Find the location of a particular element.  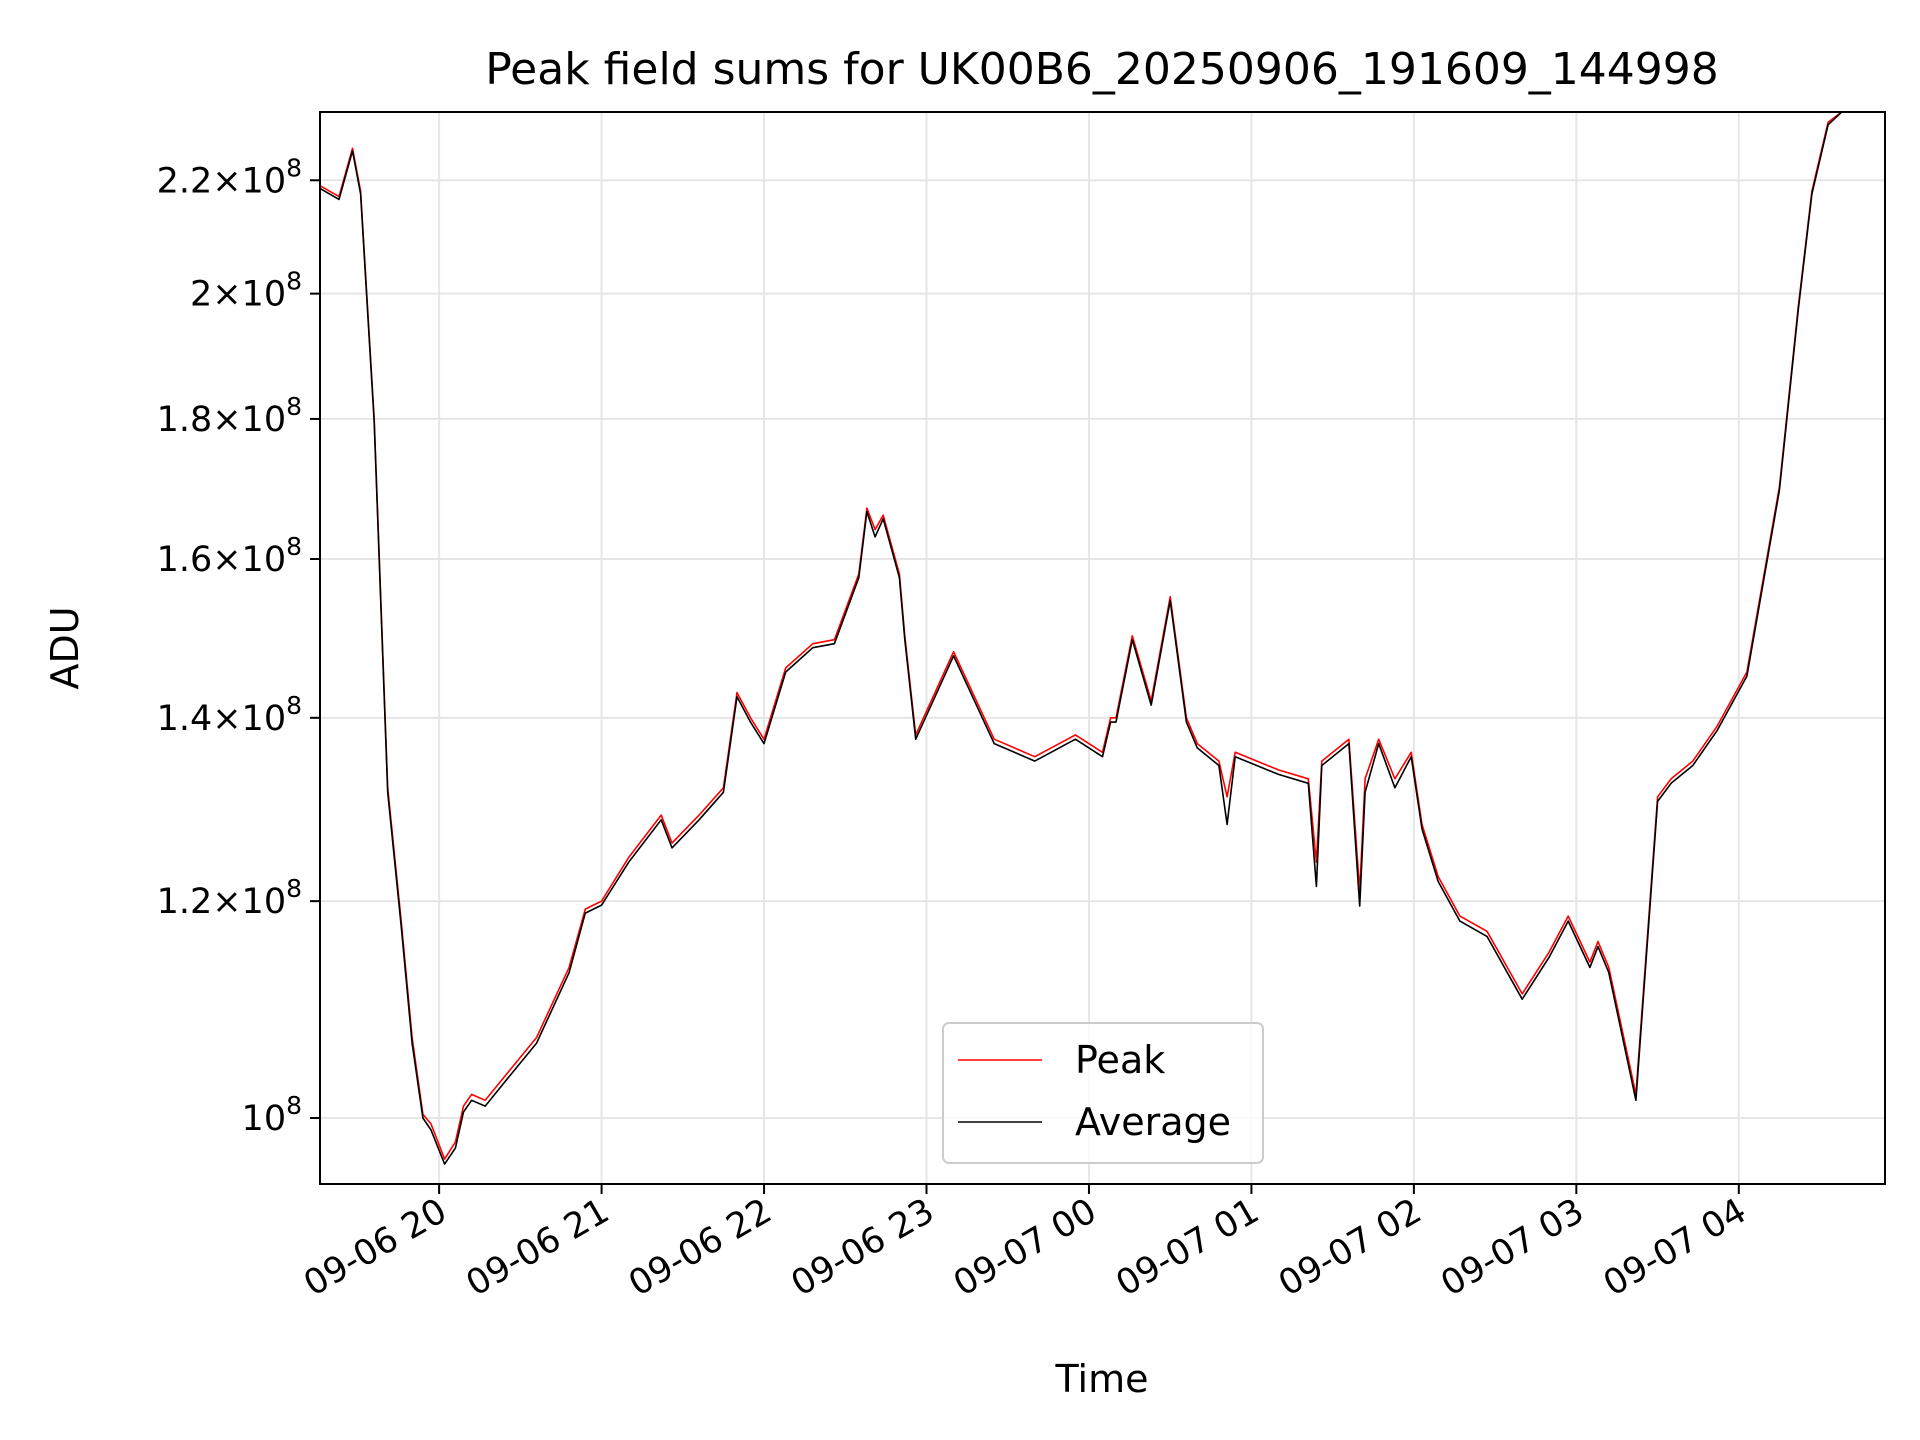

legend: Peak Average is located at coordinates (1103, 1093).